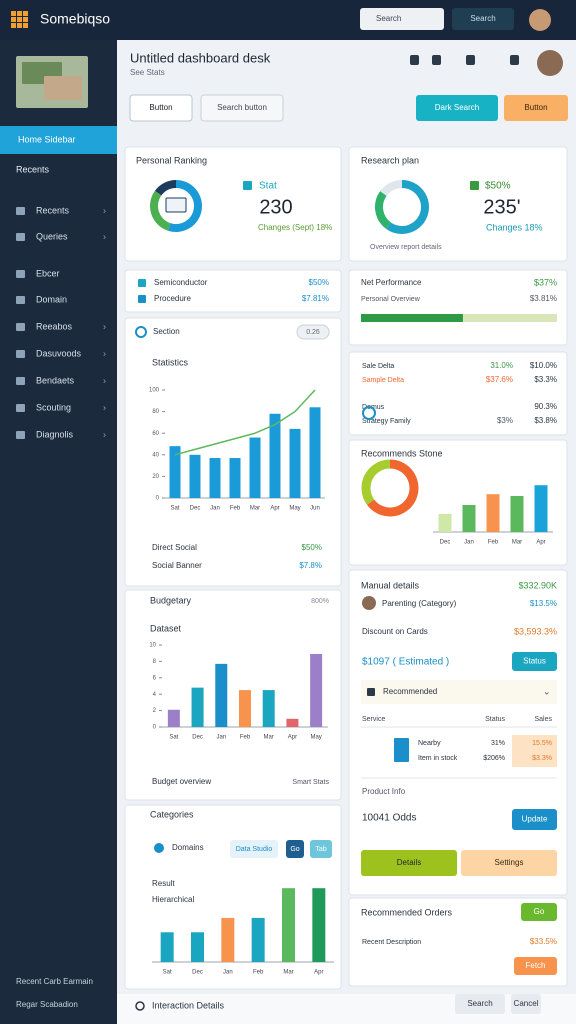  Describe the element at coordinates (312, 547) in the screenshot. I see `row-value: $50%` at that location.